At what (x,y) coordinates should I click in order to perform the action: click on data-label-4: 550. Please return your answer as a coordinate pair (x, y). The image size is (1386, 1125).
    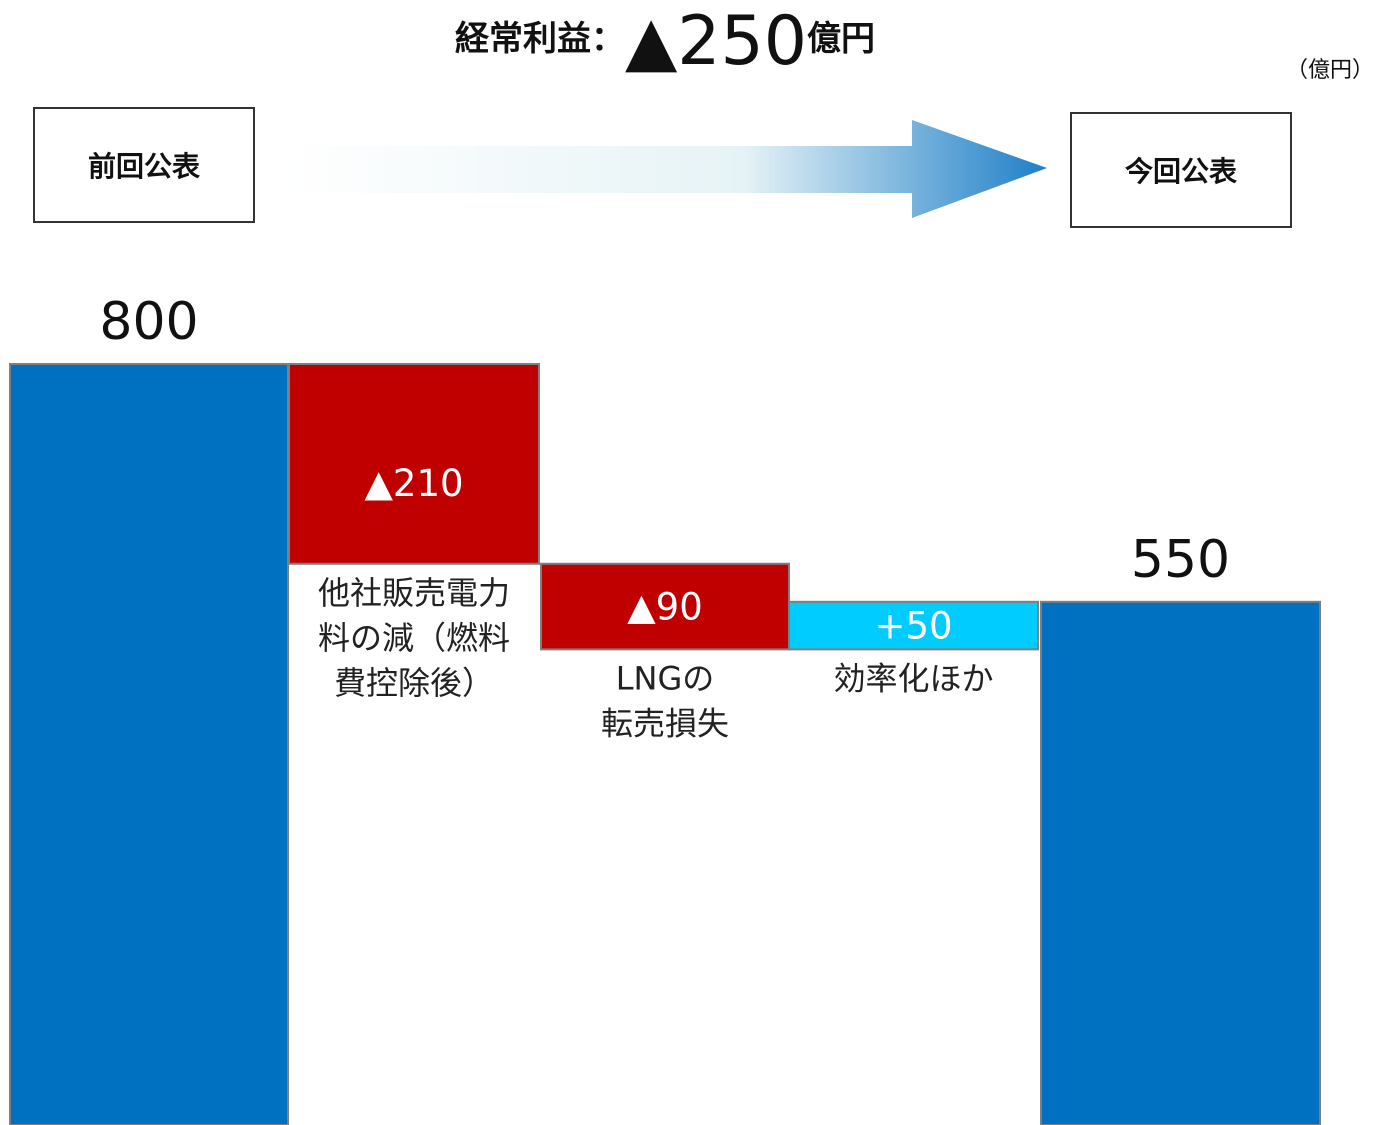
    Looking at the image, I should click on (1180, 560).